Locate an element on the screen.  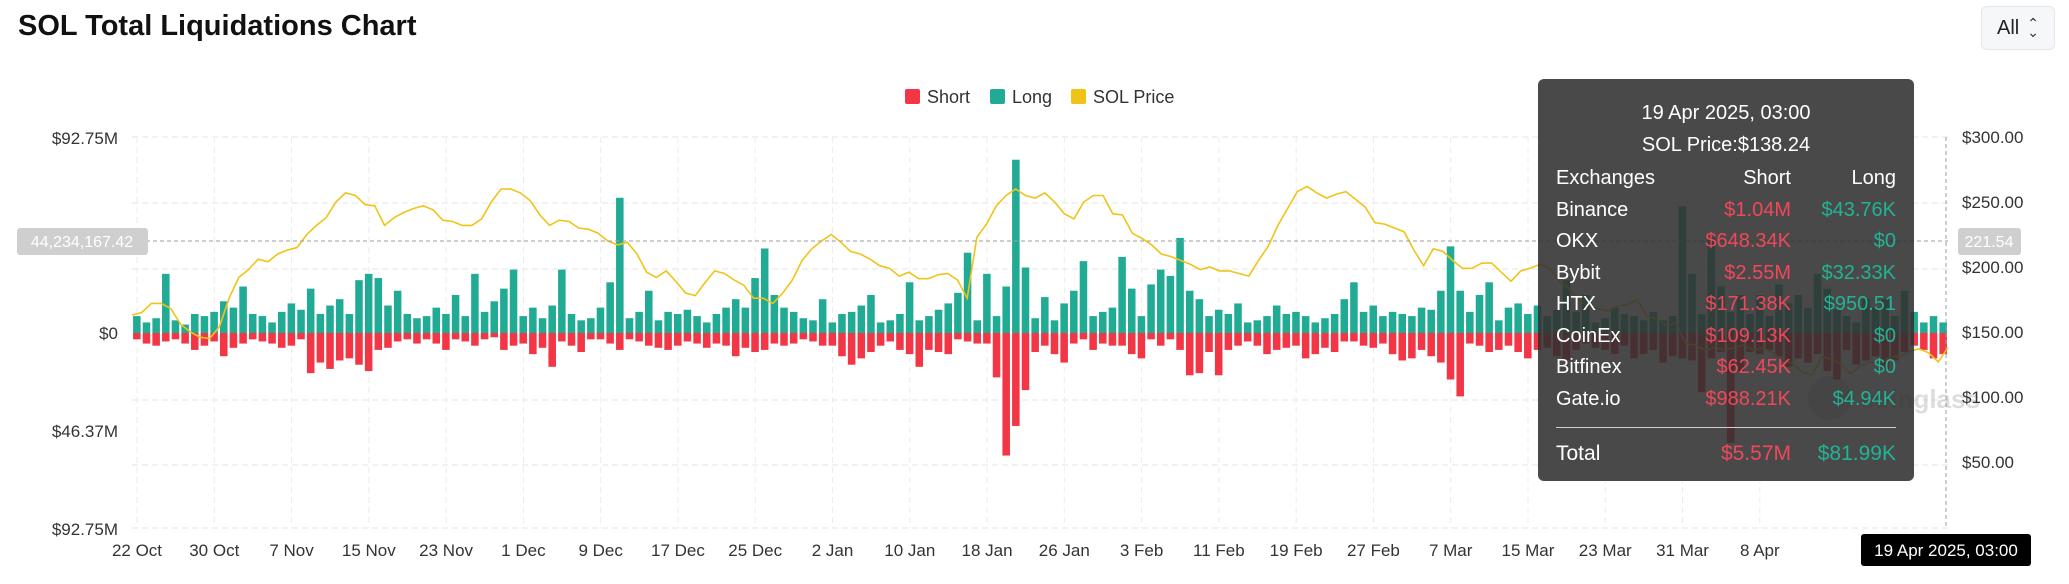
tooltip-header-short: Short is located at coordinates (1767, 178).